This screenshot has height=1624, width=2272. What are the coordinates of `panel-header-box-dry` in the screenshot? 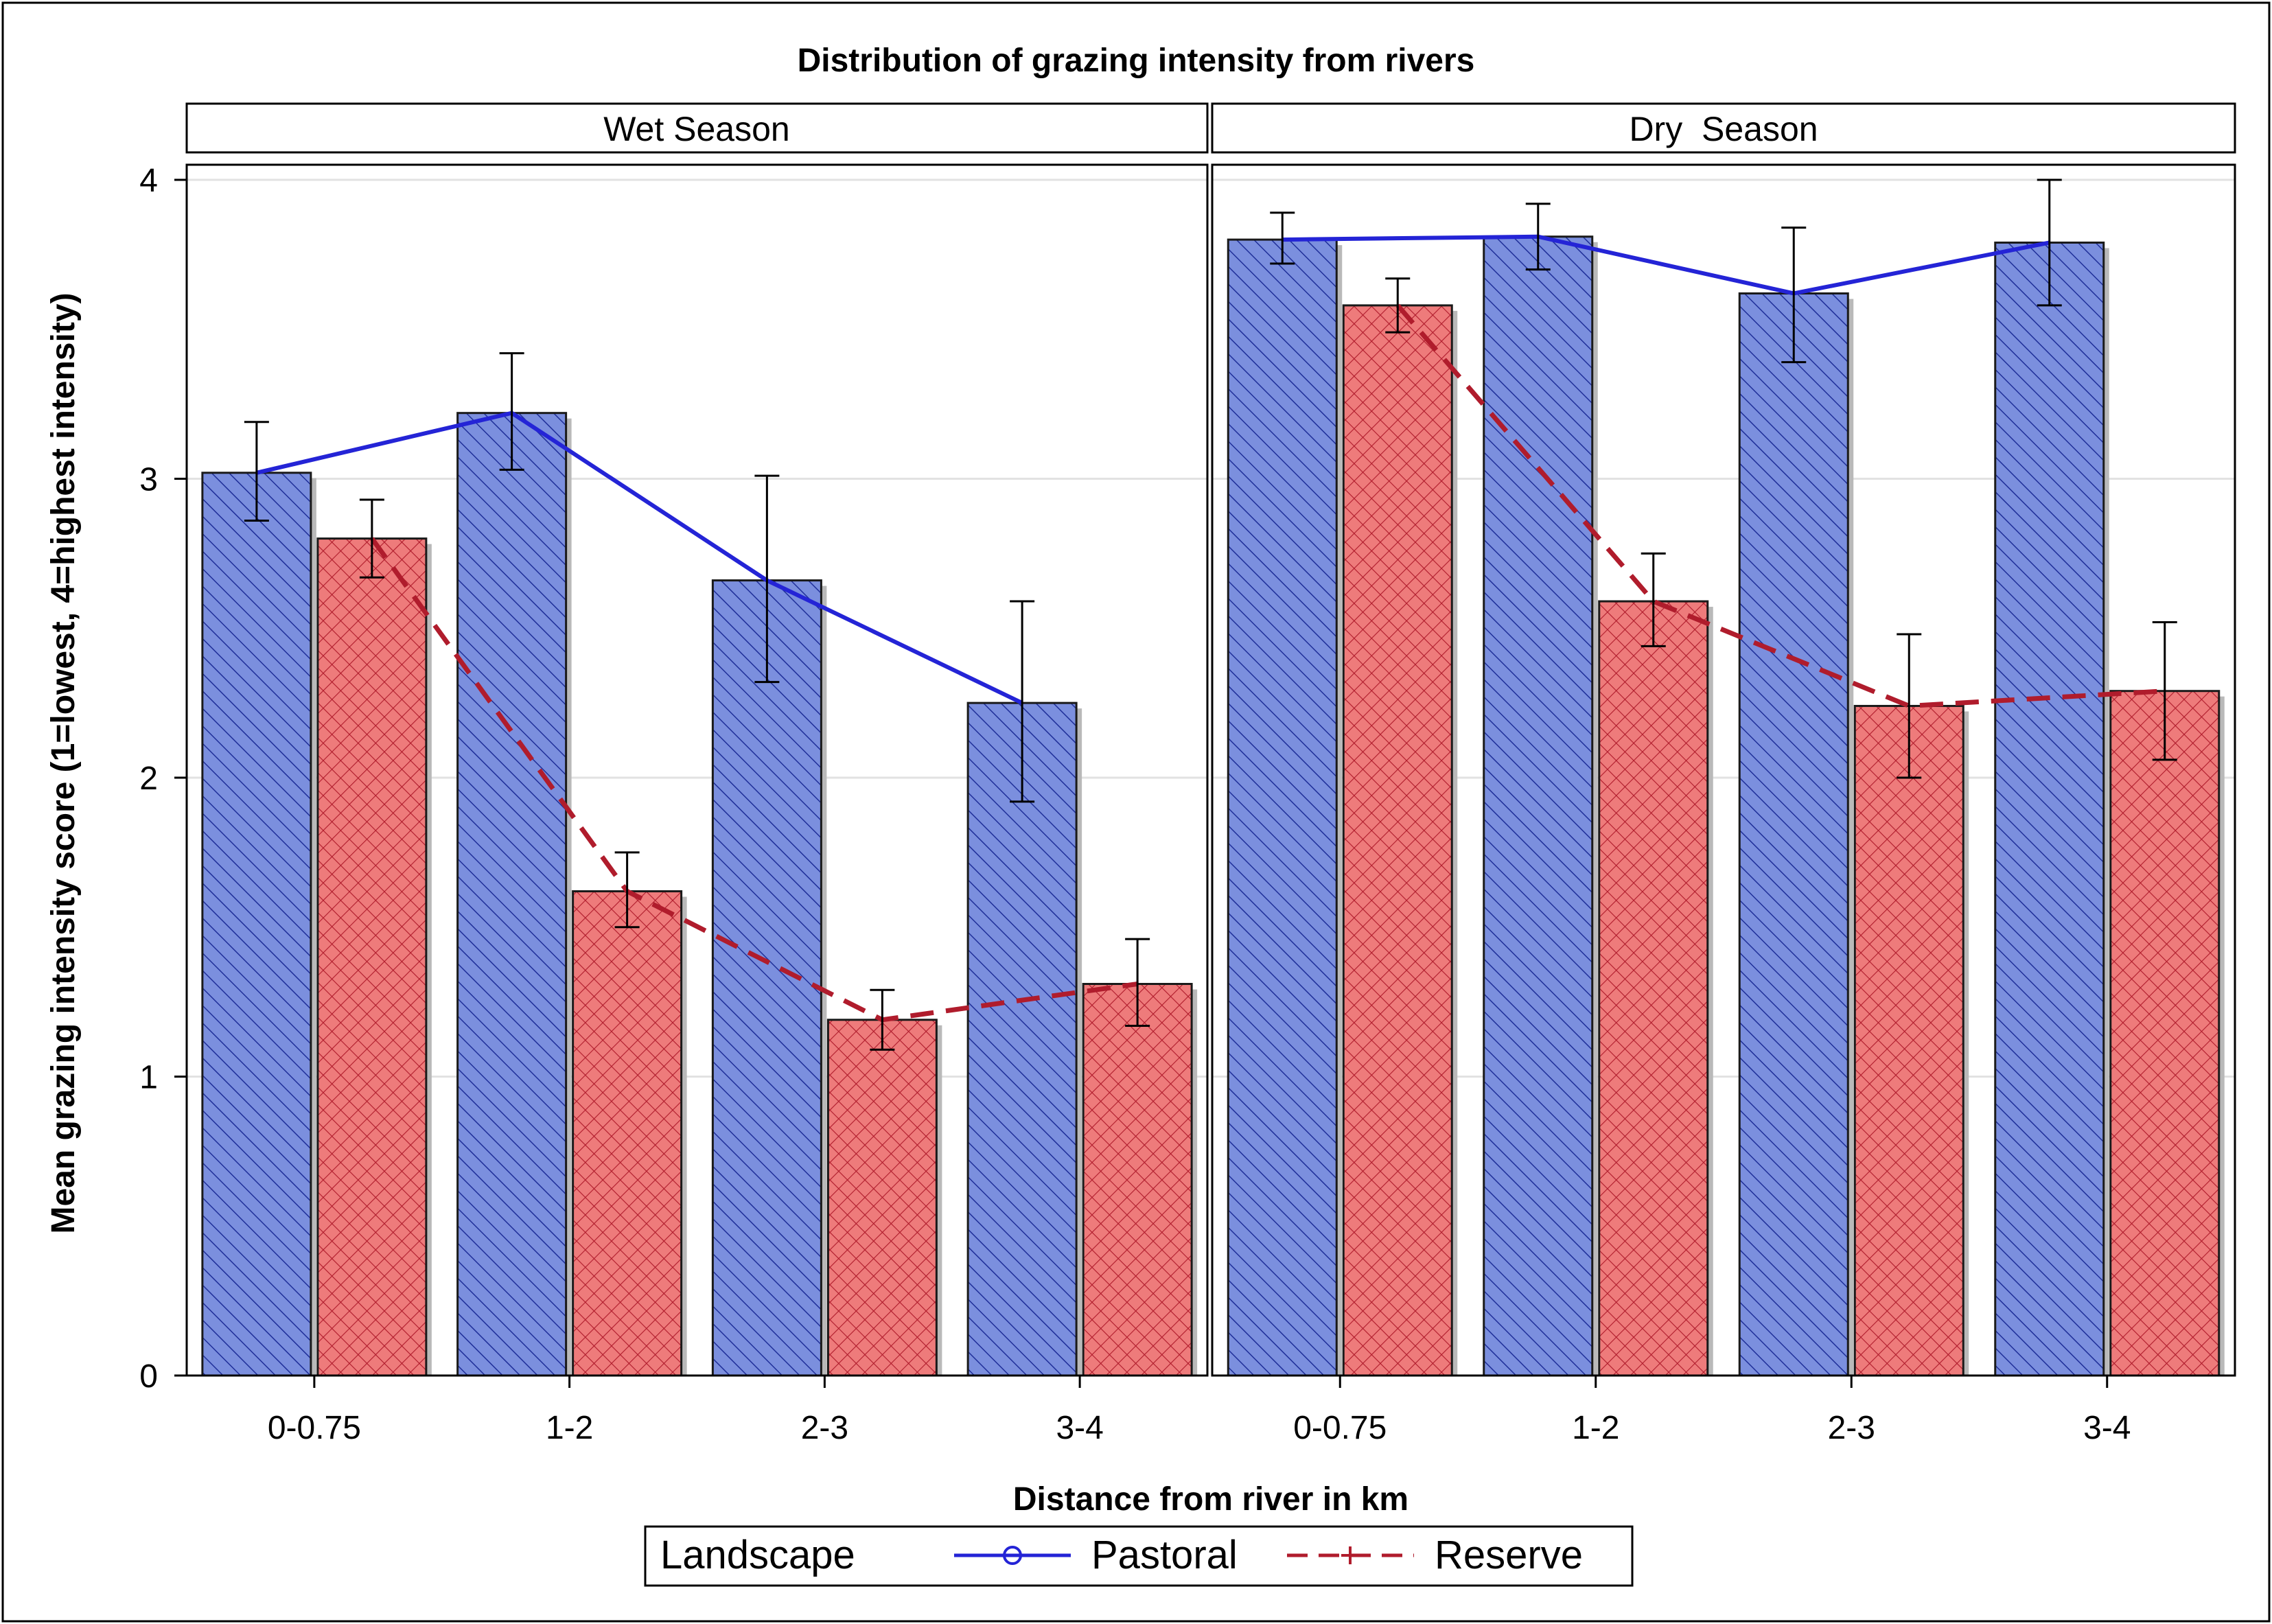 It's located at (1723, 128).